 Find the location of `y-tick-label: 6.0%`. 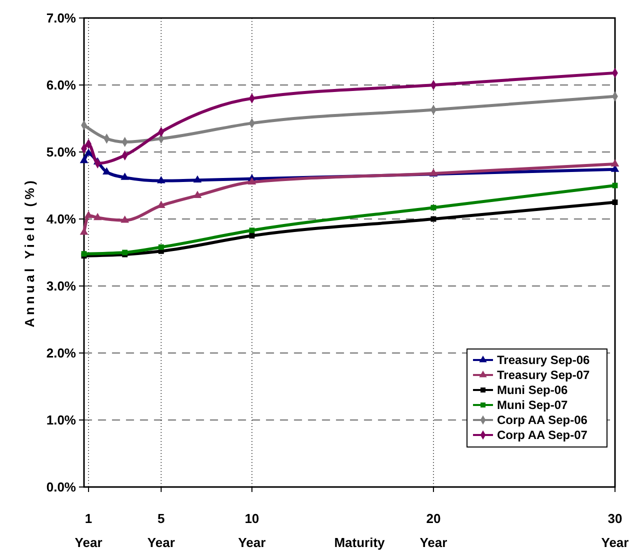

y-tick-label: 6.0% is located at coordinates (61, 85).